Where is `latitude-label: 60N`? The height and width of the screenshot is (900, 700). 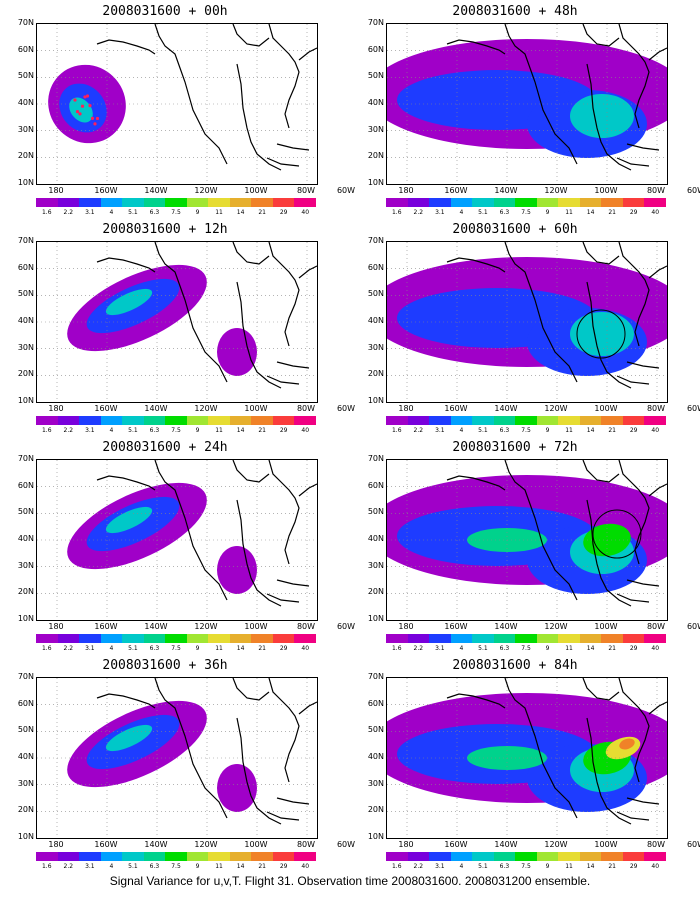 latitude-label: 60N is located at coordinates (25, 49).